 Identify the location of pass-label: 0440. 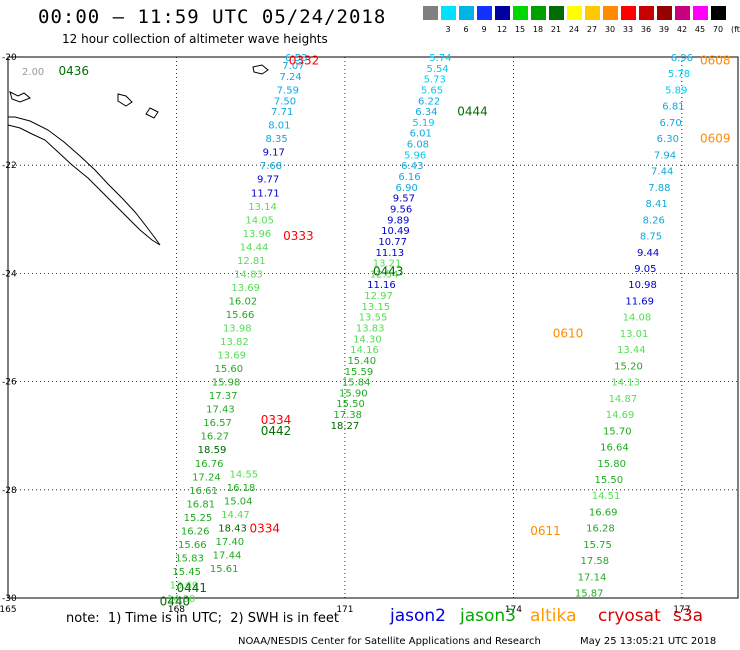
(175, 601).